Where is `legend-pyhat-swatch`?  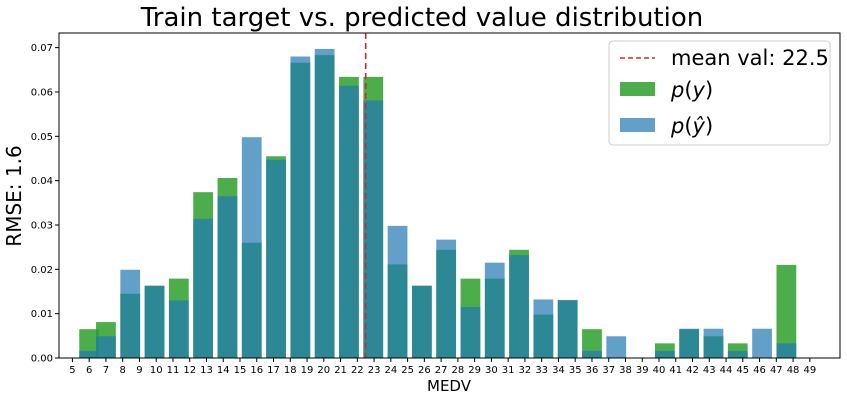
legend-pyhat-swatch is located at coordinates (637, 125).